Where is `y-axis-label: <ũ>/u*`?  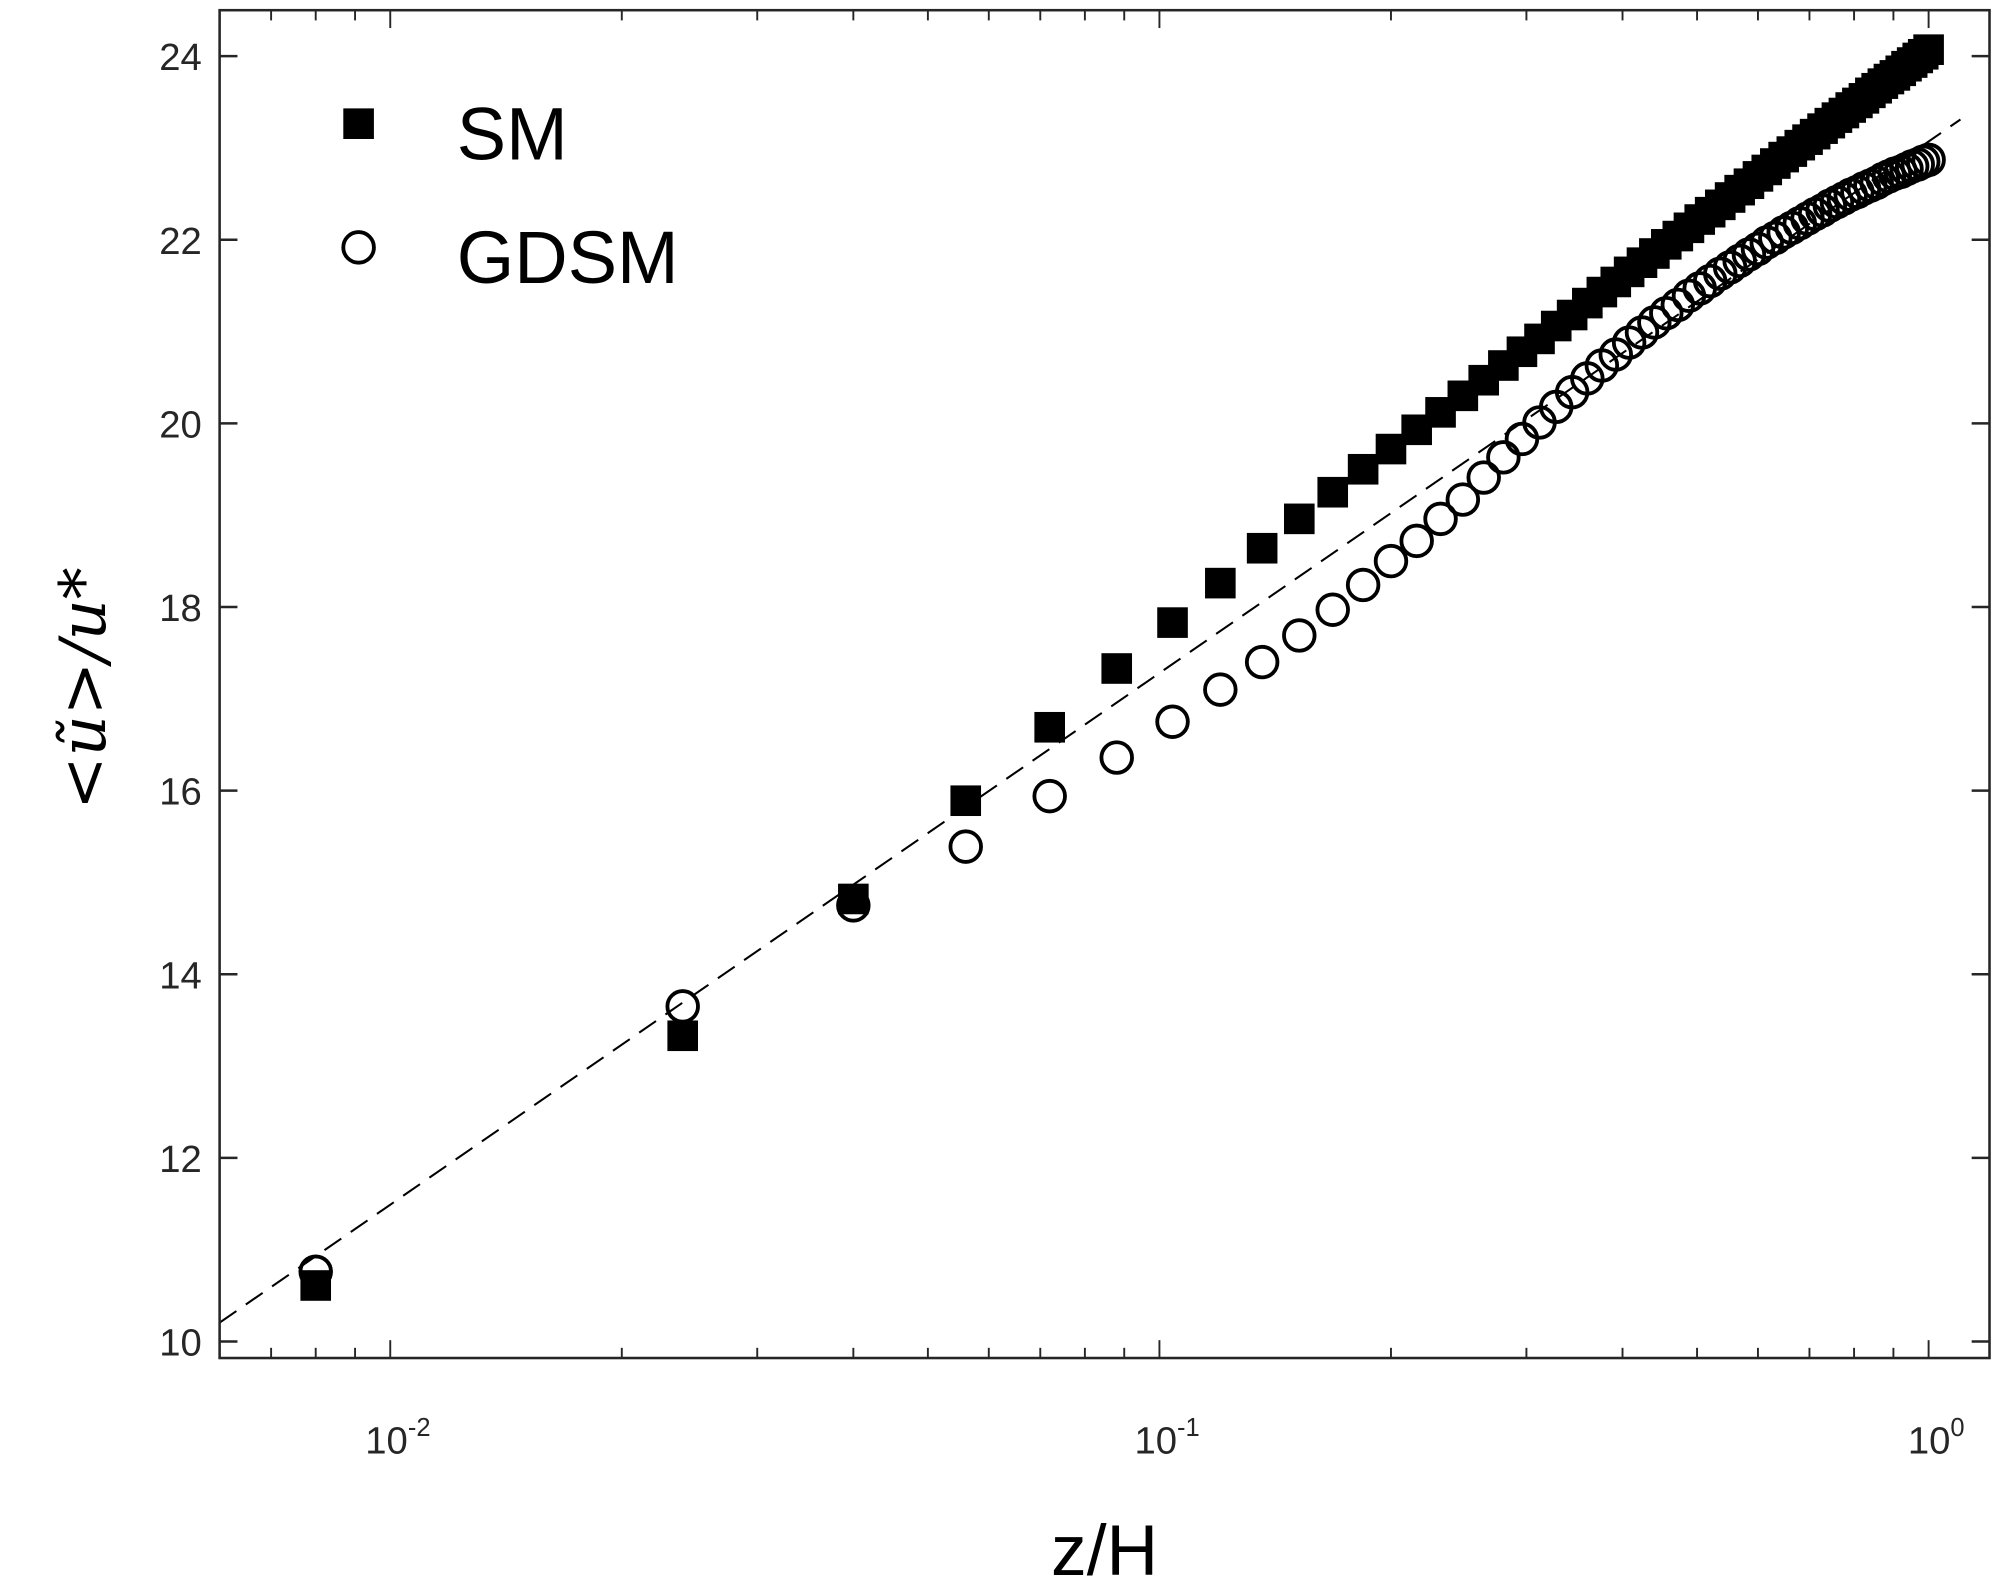 y-axis-label: <ũ>/u* is located at coordinates (84, 688).